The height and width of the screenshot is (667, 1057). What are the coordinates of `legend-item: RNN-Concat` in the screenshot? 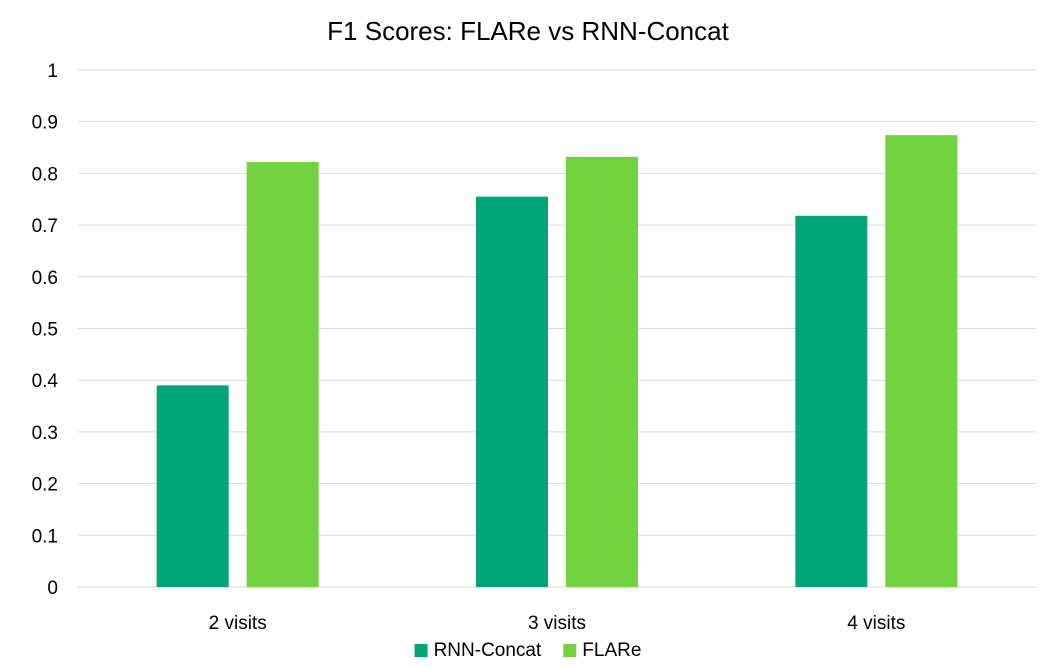 It's located at (478, 650).